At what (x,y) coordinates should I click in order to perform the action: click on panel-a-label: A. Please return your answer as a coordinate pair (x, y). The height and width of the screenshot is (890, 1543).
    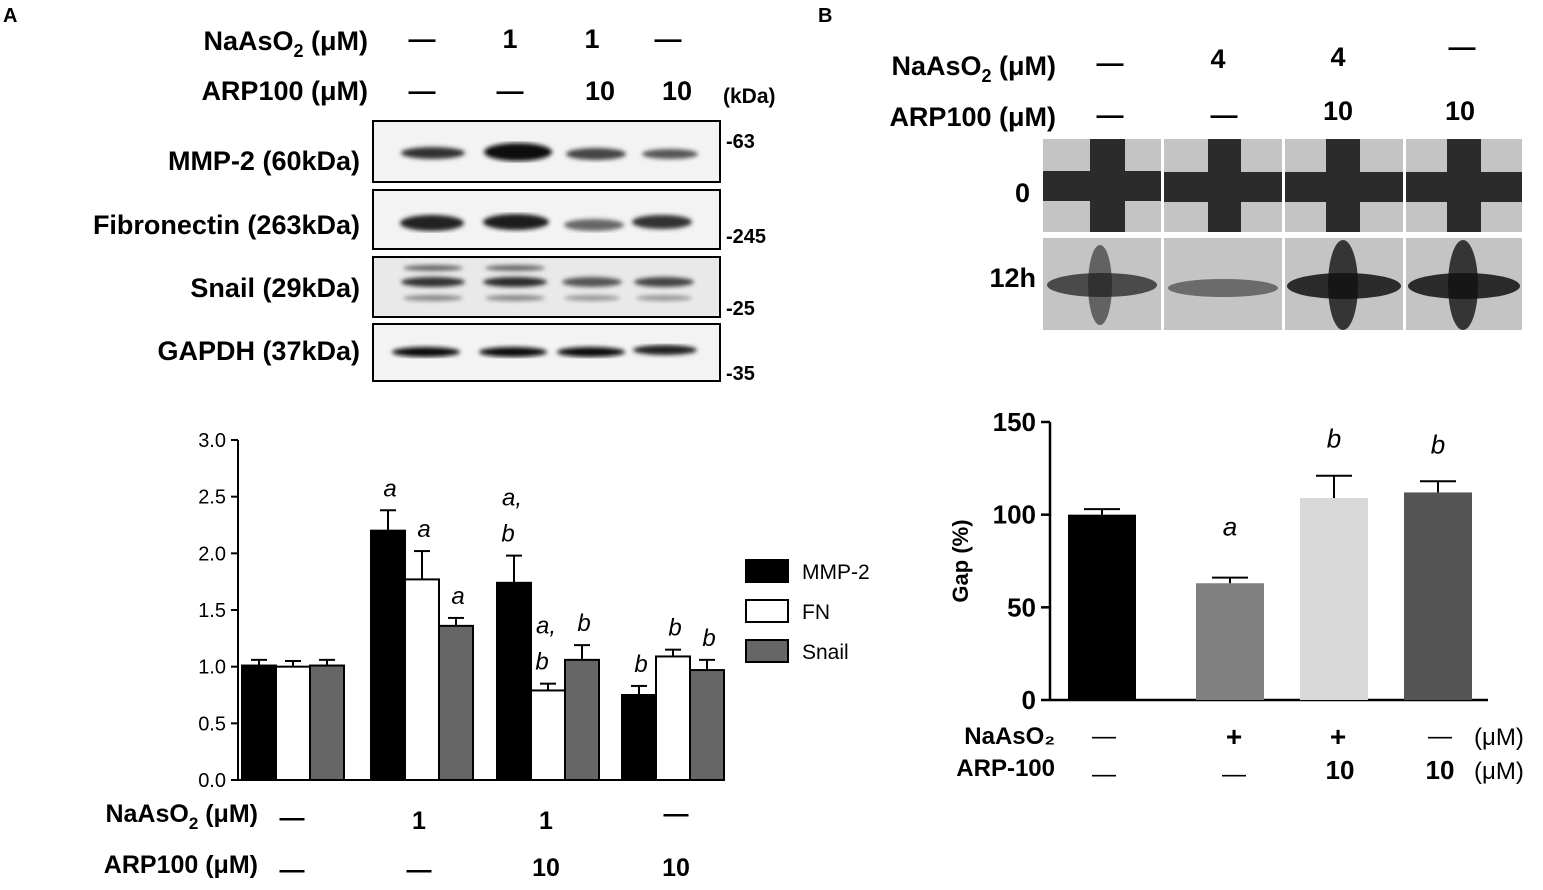
    Looking at the image, I should click on (10, 16).